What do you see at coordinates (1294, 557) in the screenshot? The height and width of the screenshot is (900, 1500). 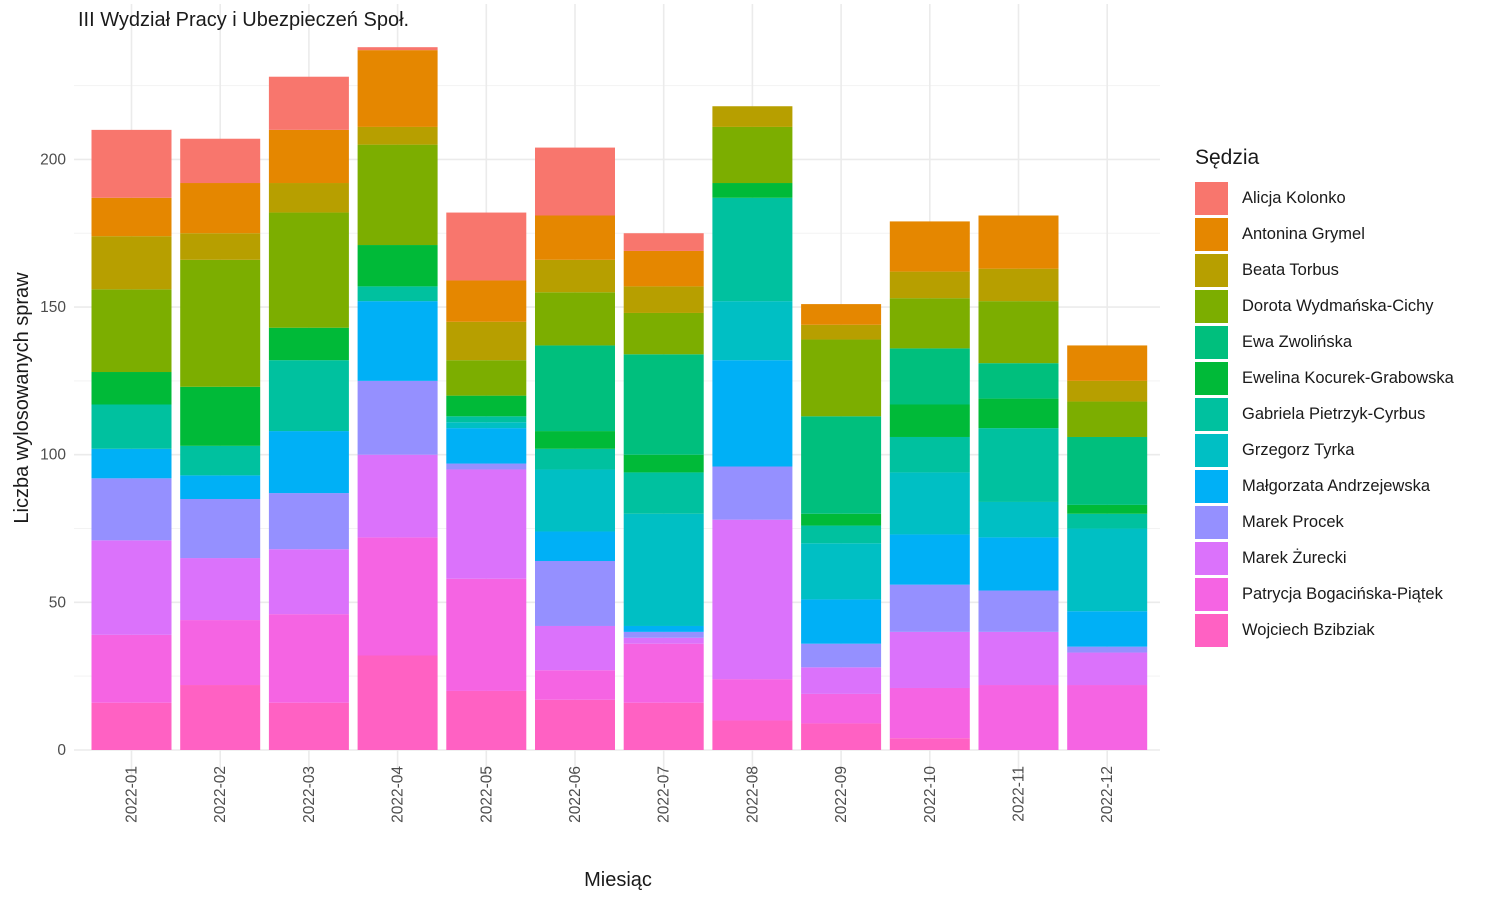 I see `legend-label: Marek Żurecki` at bounding box center [1294, 557].